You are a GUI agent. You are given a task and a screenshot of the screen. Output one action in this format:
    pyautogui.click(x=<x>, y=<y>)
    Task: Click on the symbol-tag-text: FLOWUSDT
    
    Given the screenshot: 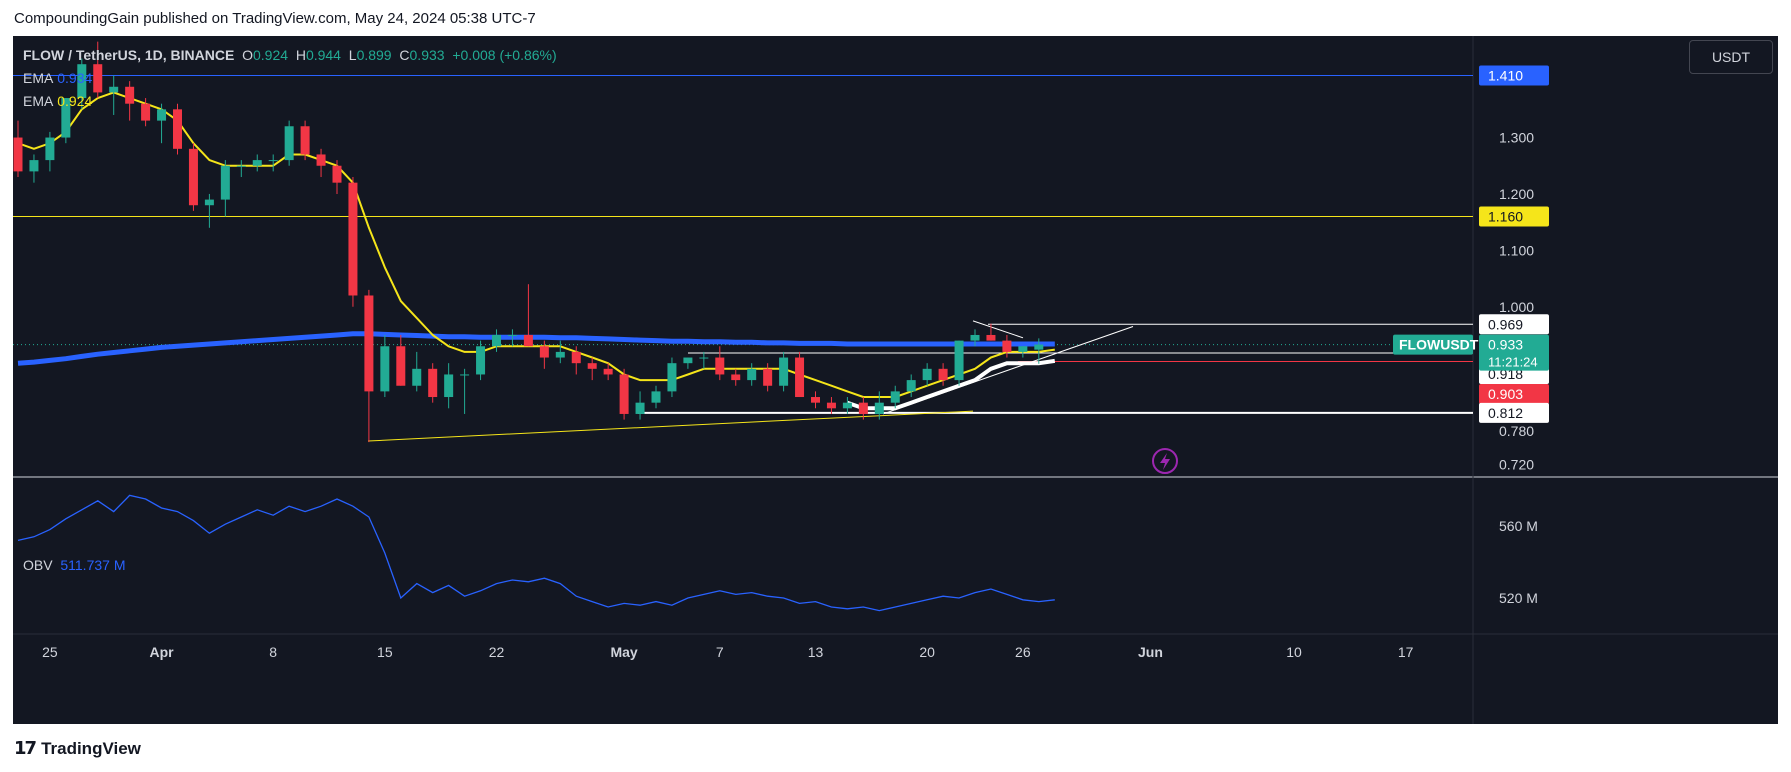 What is the action you would take?
    pyautogui.click(x=1439, y=345)
    